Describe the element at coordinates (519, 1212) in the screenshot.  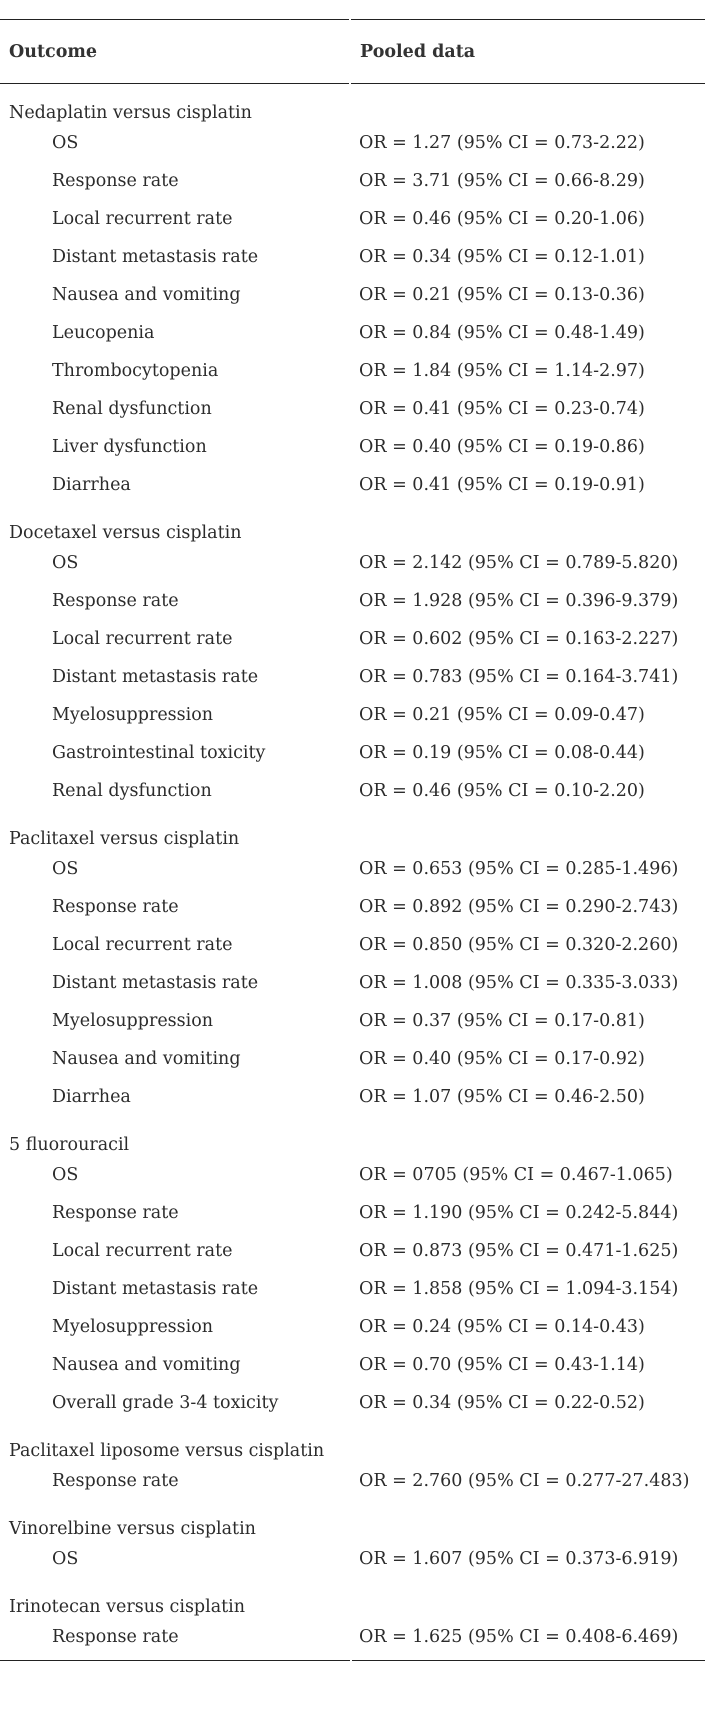
I see `pooled-data-cell: OR = 1.190 (95% CI = 0.242-5.844)` at that location.